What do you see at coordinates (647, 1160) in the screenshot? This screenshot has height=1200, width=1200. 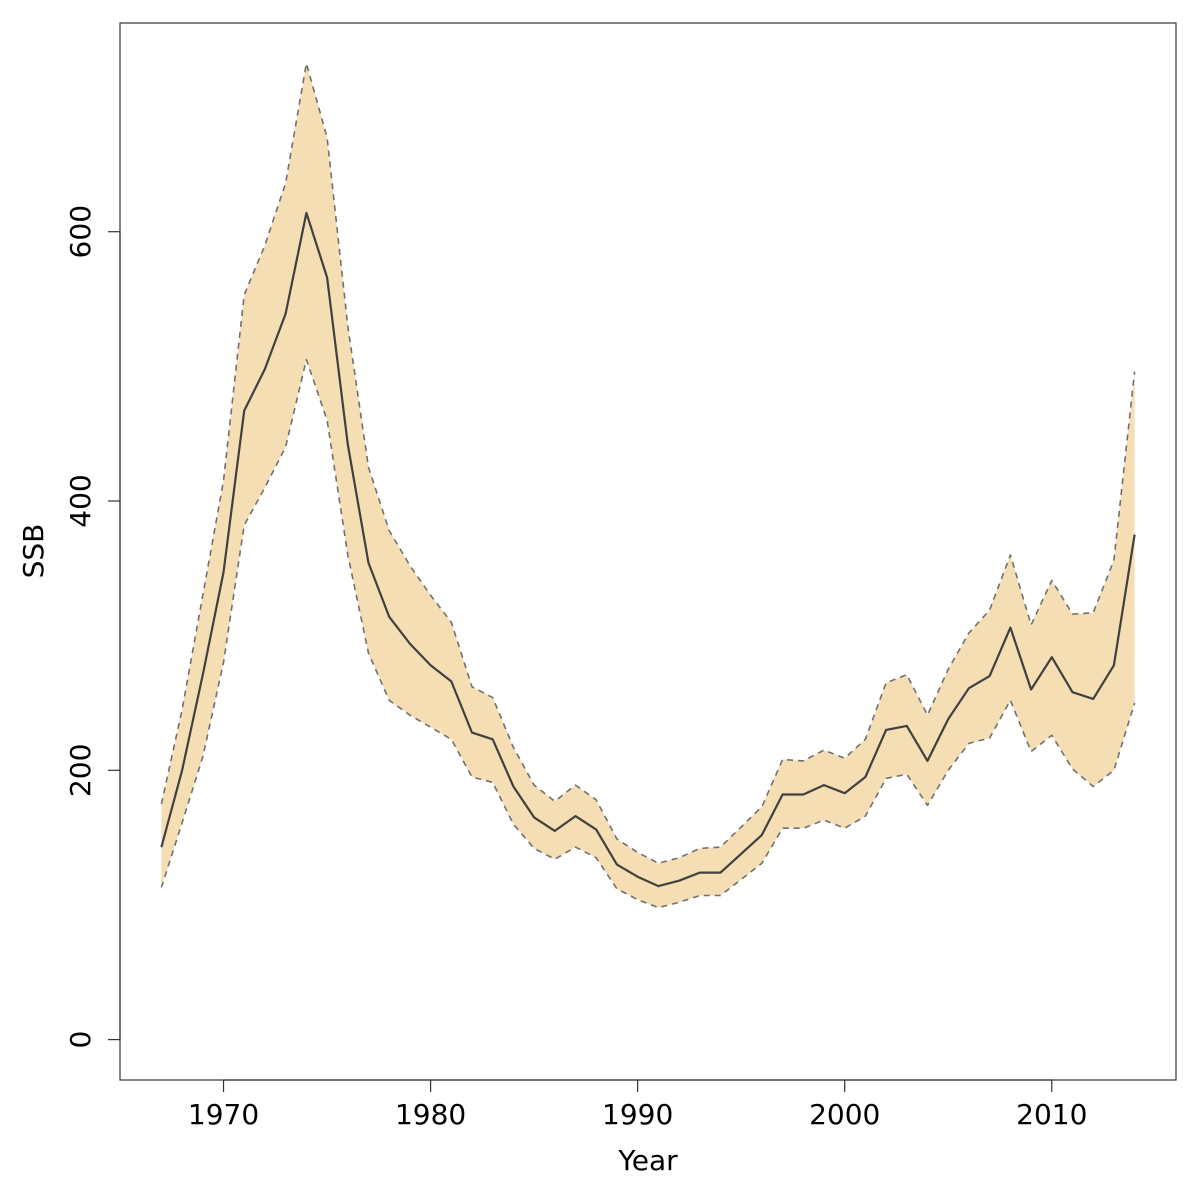 I see `x-axis-title: Year` at bounding box center [647, 1160].